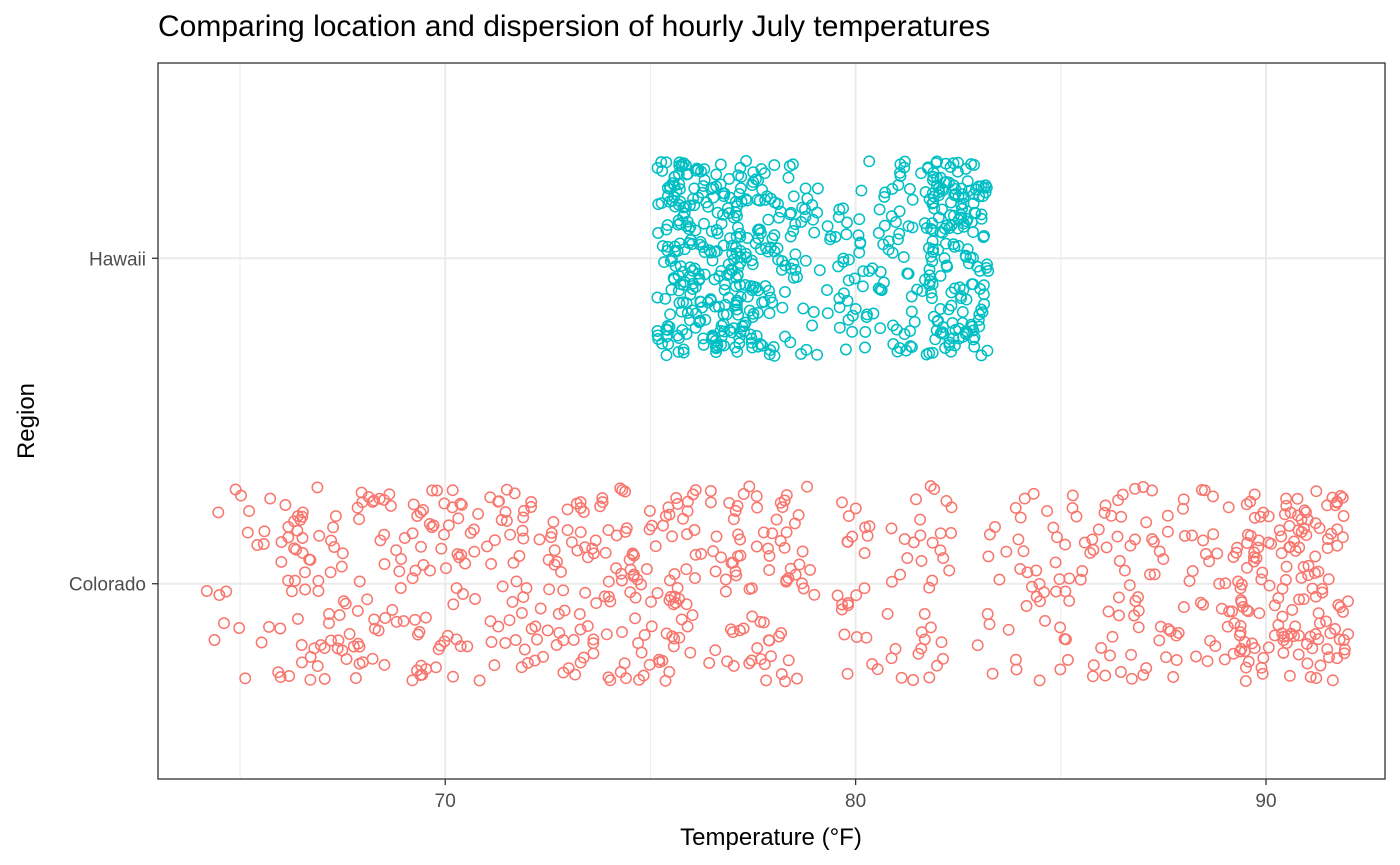 The width and height of the screenshot is (1400, 865). Describe the element at coordinates (107, 585) in the screenshot. I see `y-tick-label: Colorado` at that location.